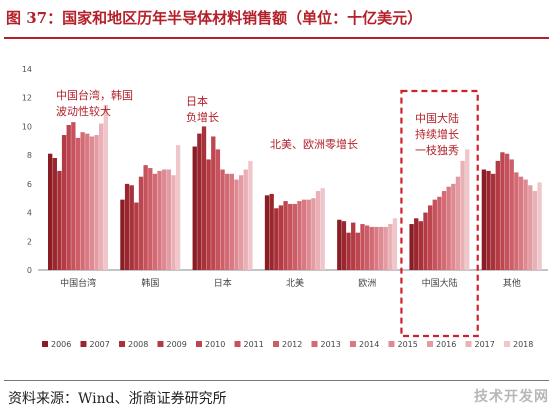 Image resolution: width=553 pixels, height=417 pixels. Describe the element at coordinates (197, 101) in the screenshot. I see `annotation-text: 日本` at that location.